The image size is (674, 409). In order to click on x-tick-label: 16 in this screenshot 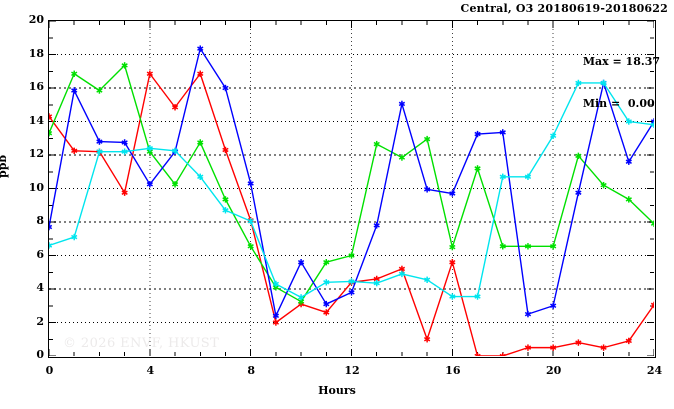, I will do `click(453, 370)`.